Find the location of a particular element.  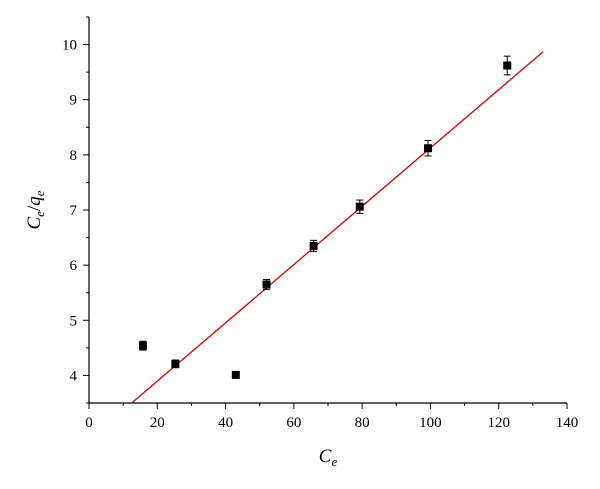

x-tick-label: 40 is located at coordinates (225, 423).